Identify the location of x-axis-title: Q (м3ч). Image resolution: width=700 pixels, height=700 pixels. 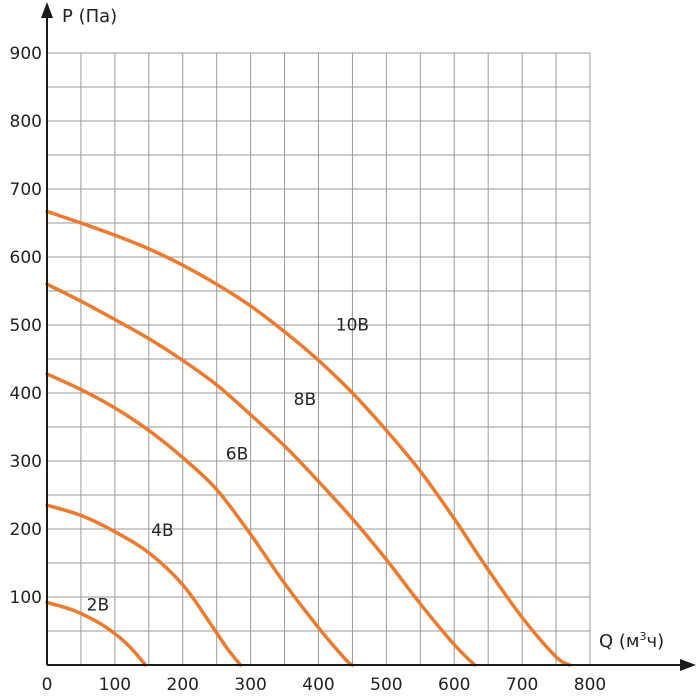
(631, 641).